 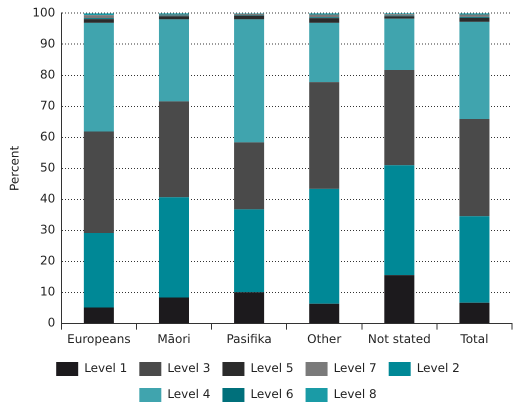 I want to click on x-tick-label: Māori, so click(x=174, y=339).